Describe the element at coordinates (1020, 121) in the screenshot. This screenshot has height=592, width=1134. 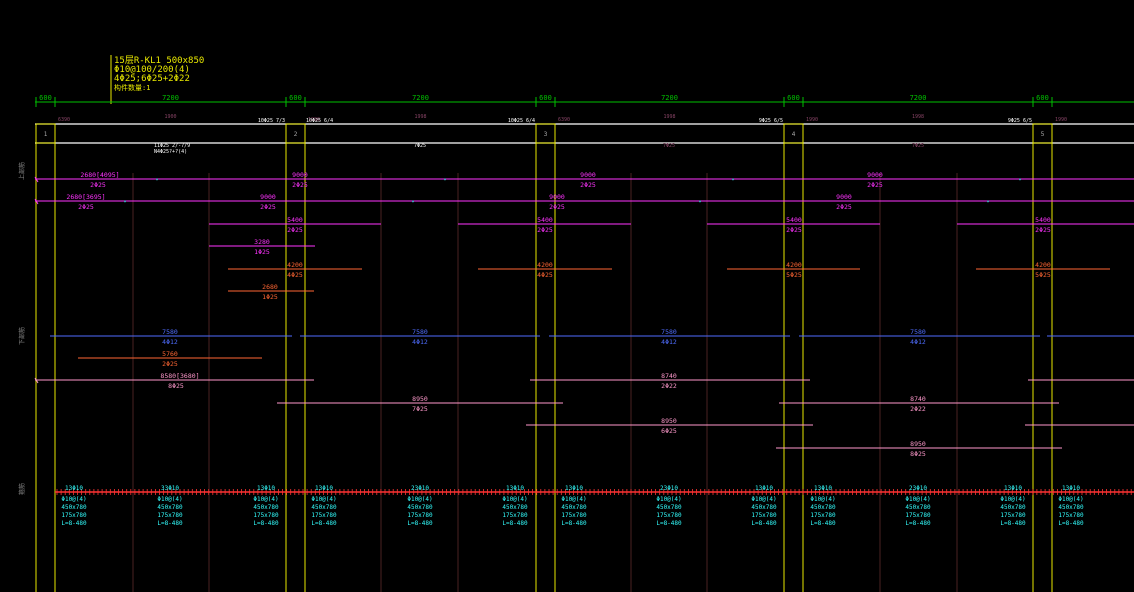
I see `support-reinforcement-tag: 9Φ25 6/5` at that location.